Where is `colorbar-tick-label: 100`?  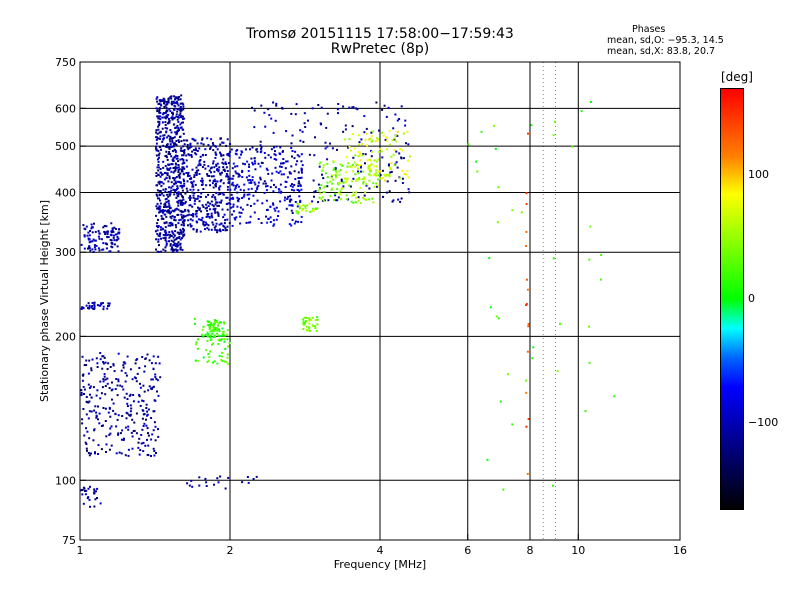 colorbar-tick-label: 100 is located at coordinates (758, 174).